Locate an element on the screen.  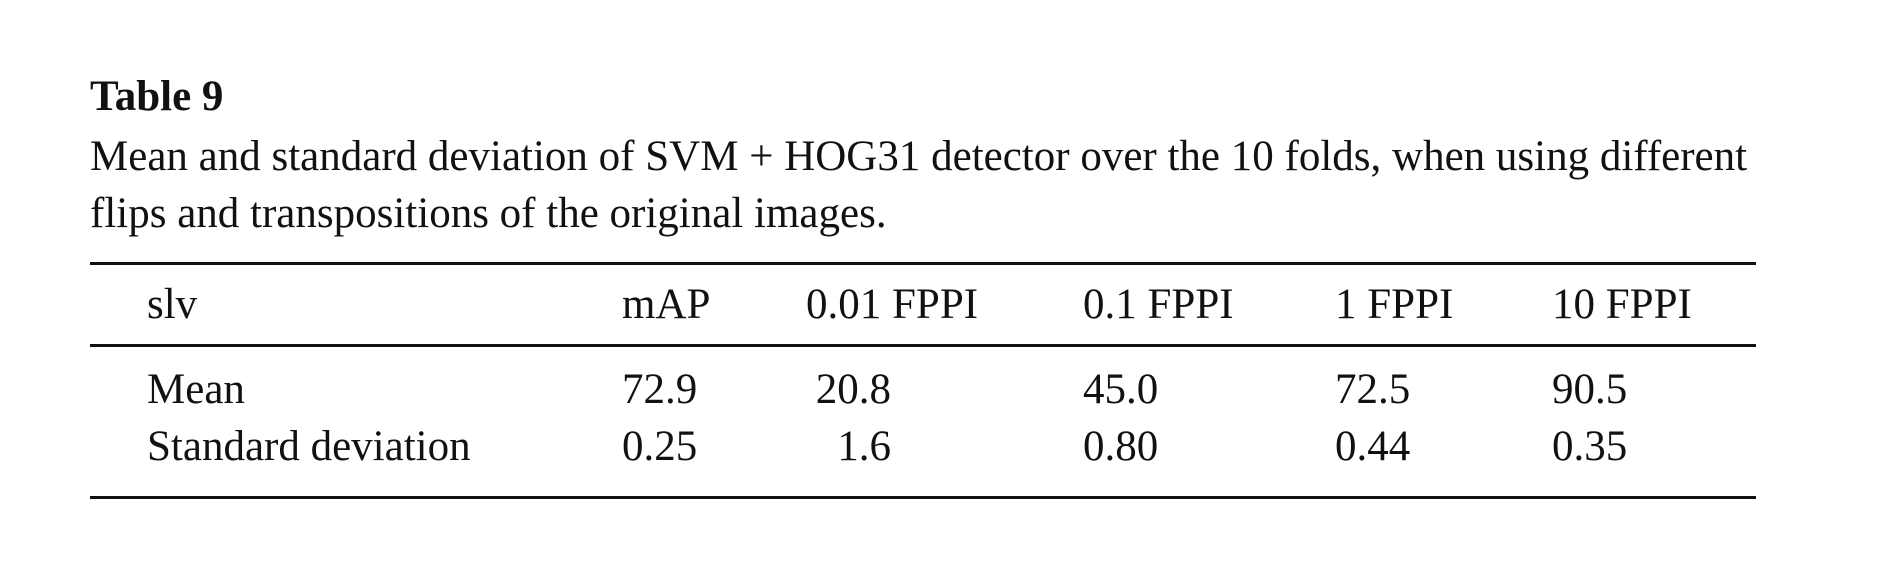
top-rule is located at coordinates (923, 263).